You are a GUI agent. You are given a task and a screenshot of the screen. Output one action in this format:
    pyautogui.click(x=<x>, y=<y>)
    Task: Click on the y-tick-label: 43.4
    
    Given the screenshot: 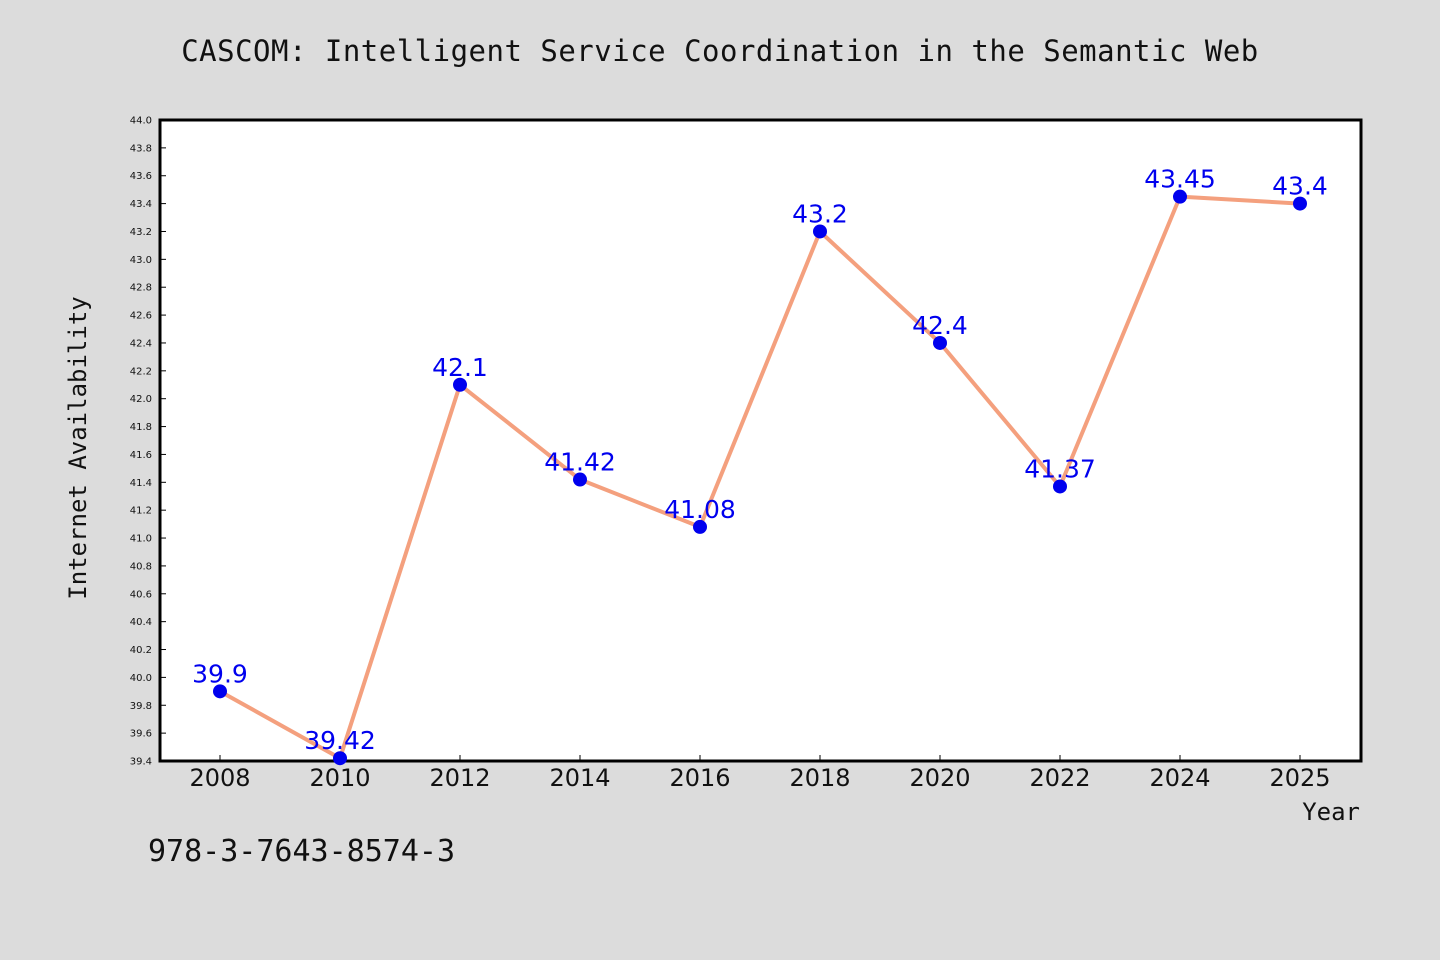 What is the action you would take?
    pyautogui.click(x=141, y=204)
    